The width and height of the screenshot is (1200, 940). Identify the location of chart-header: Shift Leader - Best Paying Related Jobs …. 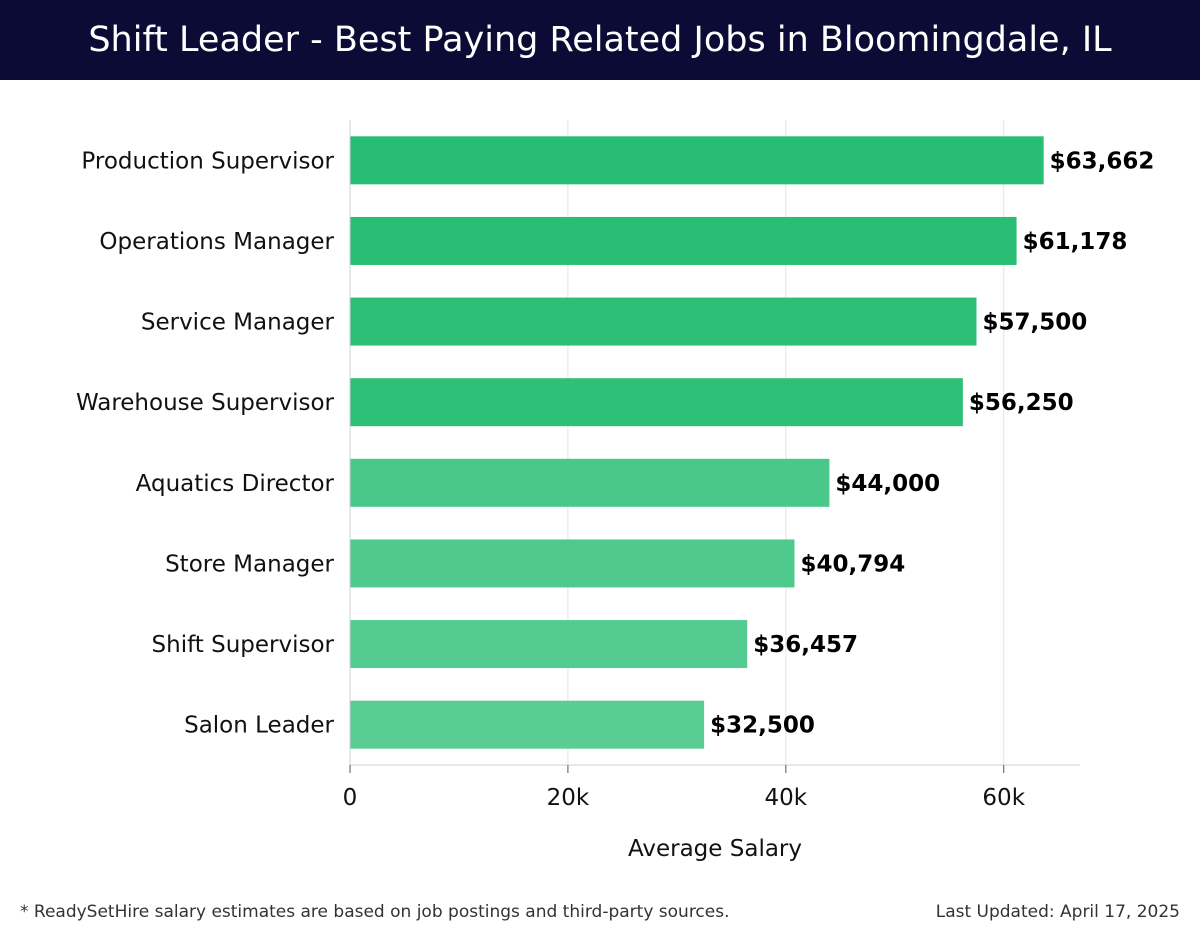
(600, 40).